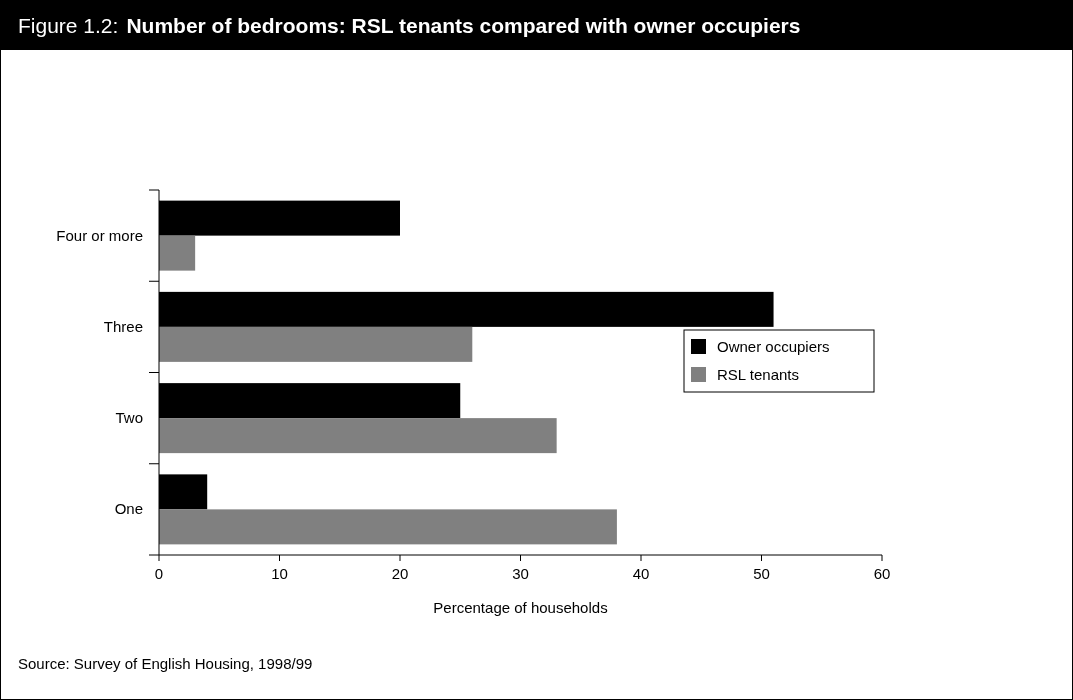 Image resolution: width=1073 pixels, height=700 pixels. I want to click on source-note: Source: Survey of English Housing, 1998/99, so click(165, 663).